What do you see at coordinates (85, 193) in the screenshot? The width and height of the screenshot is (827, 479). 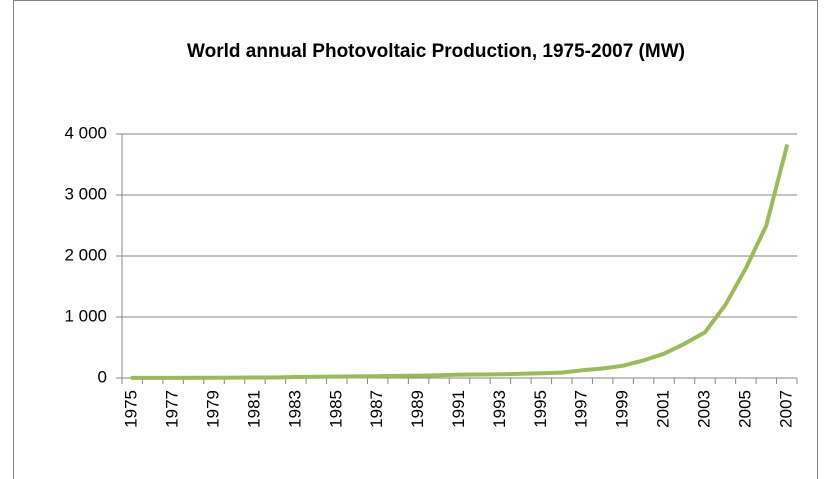 I see `y-tick-label: 3 000` at bounding box center [85, 193].